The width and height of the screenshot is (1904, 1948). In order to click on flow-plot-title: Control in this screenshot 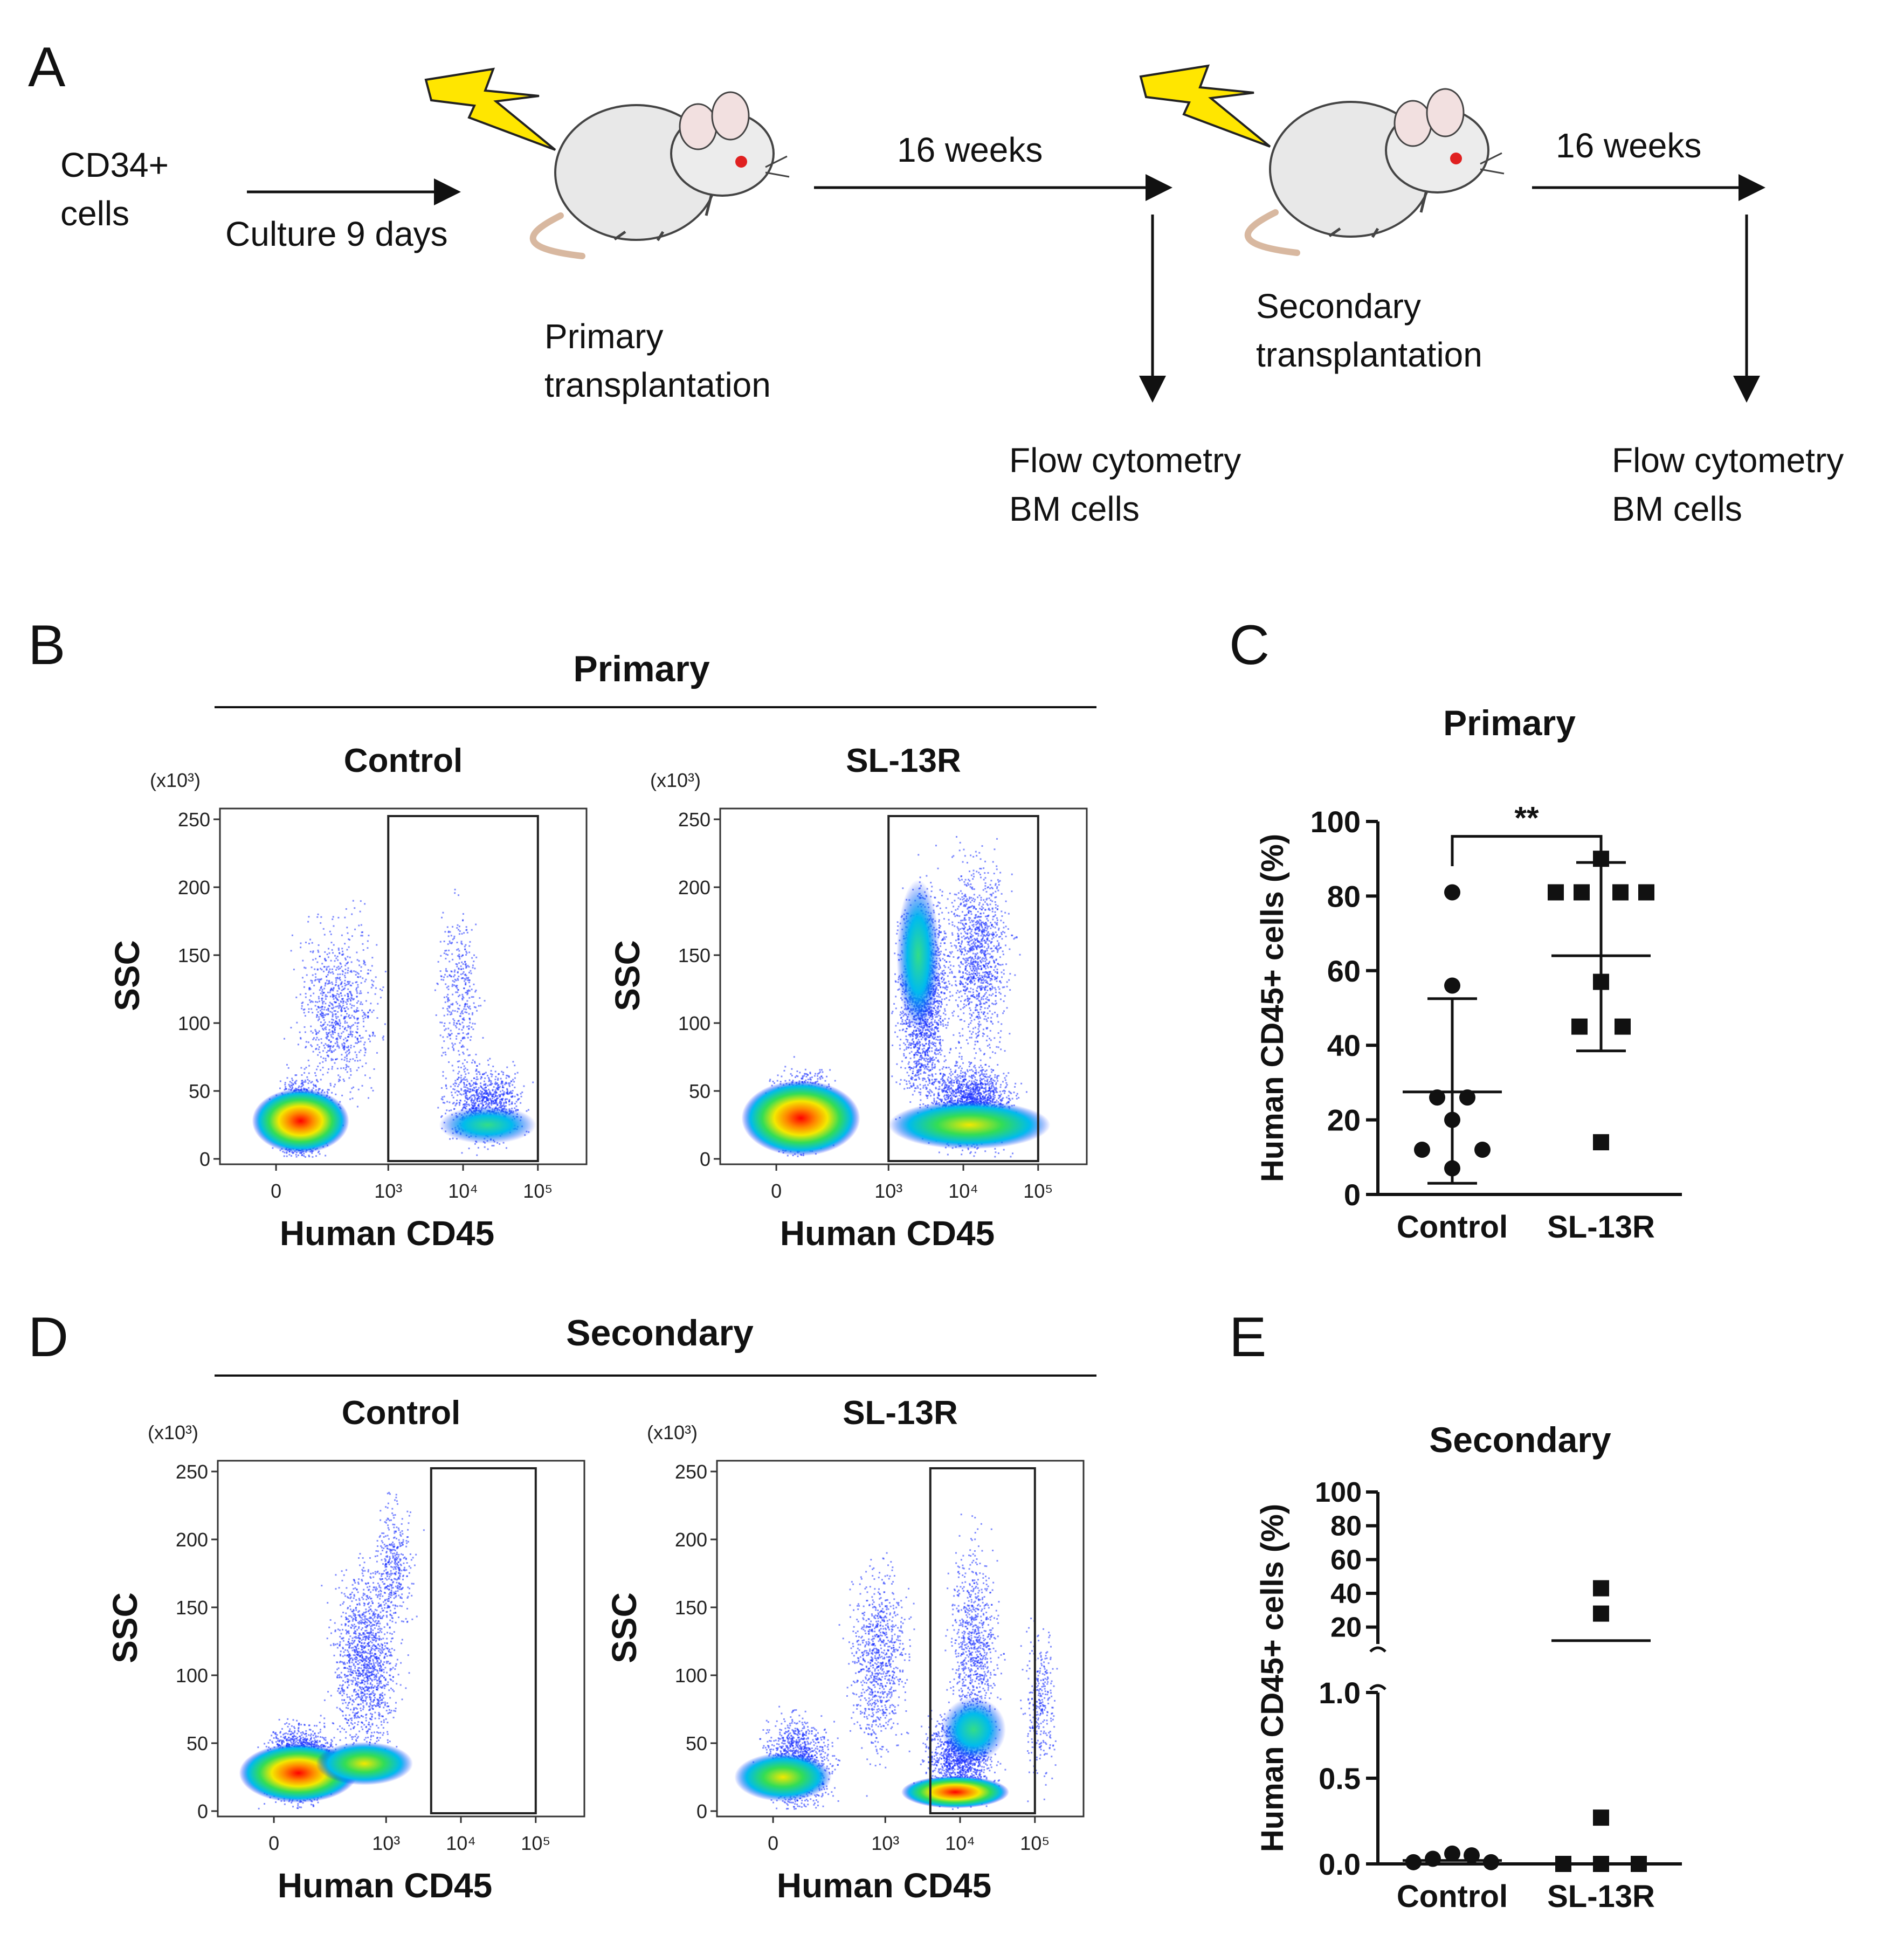, I will do `click(401, 1413)`.